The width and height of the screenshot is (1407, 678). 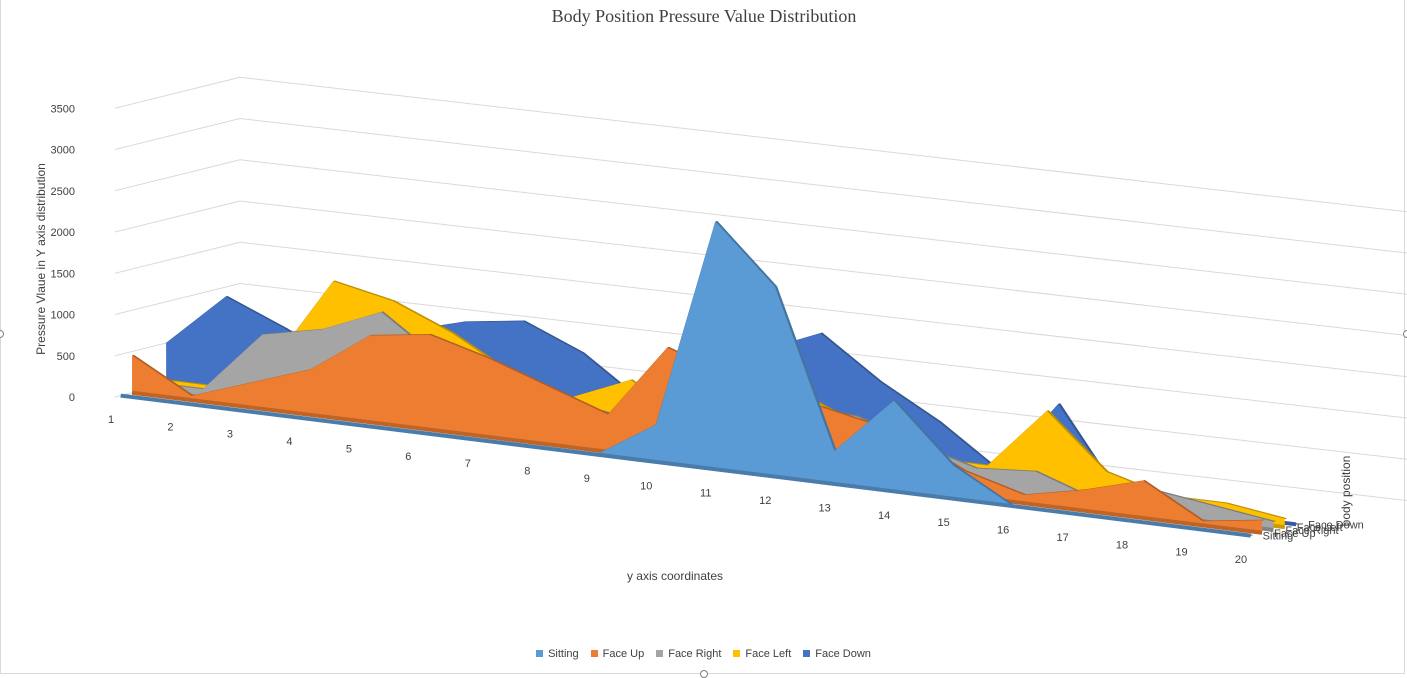 What do you see at coordinates (646, 486) in the screenshot?
I see `x-tick-label: 10` at bounding box center [646, 486].